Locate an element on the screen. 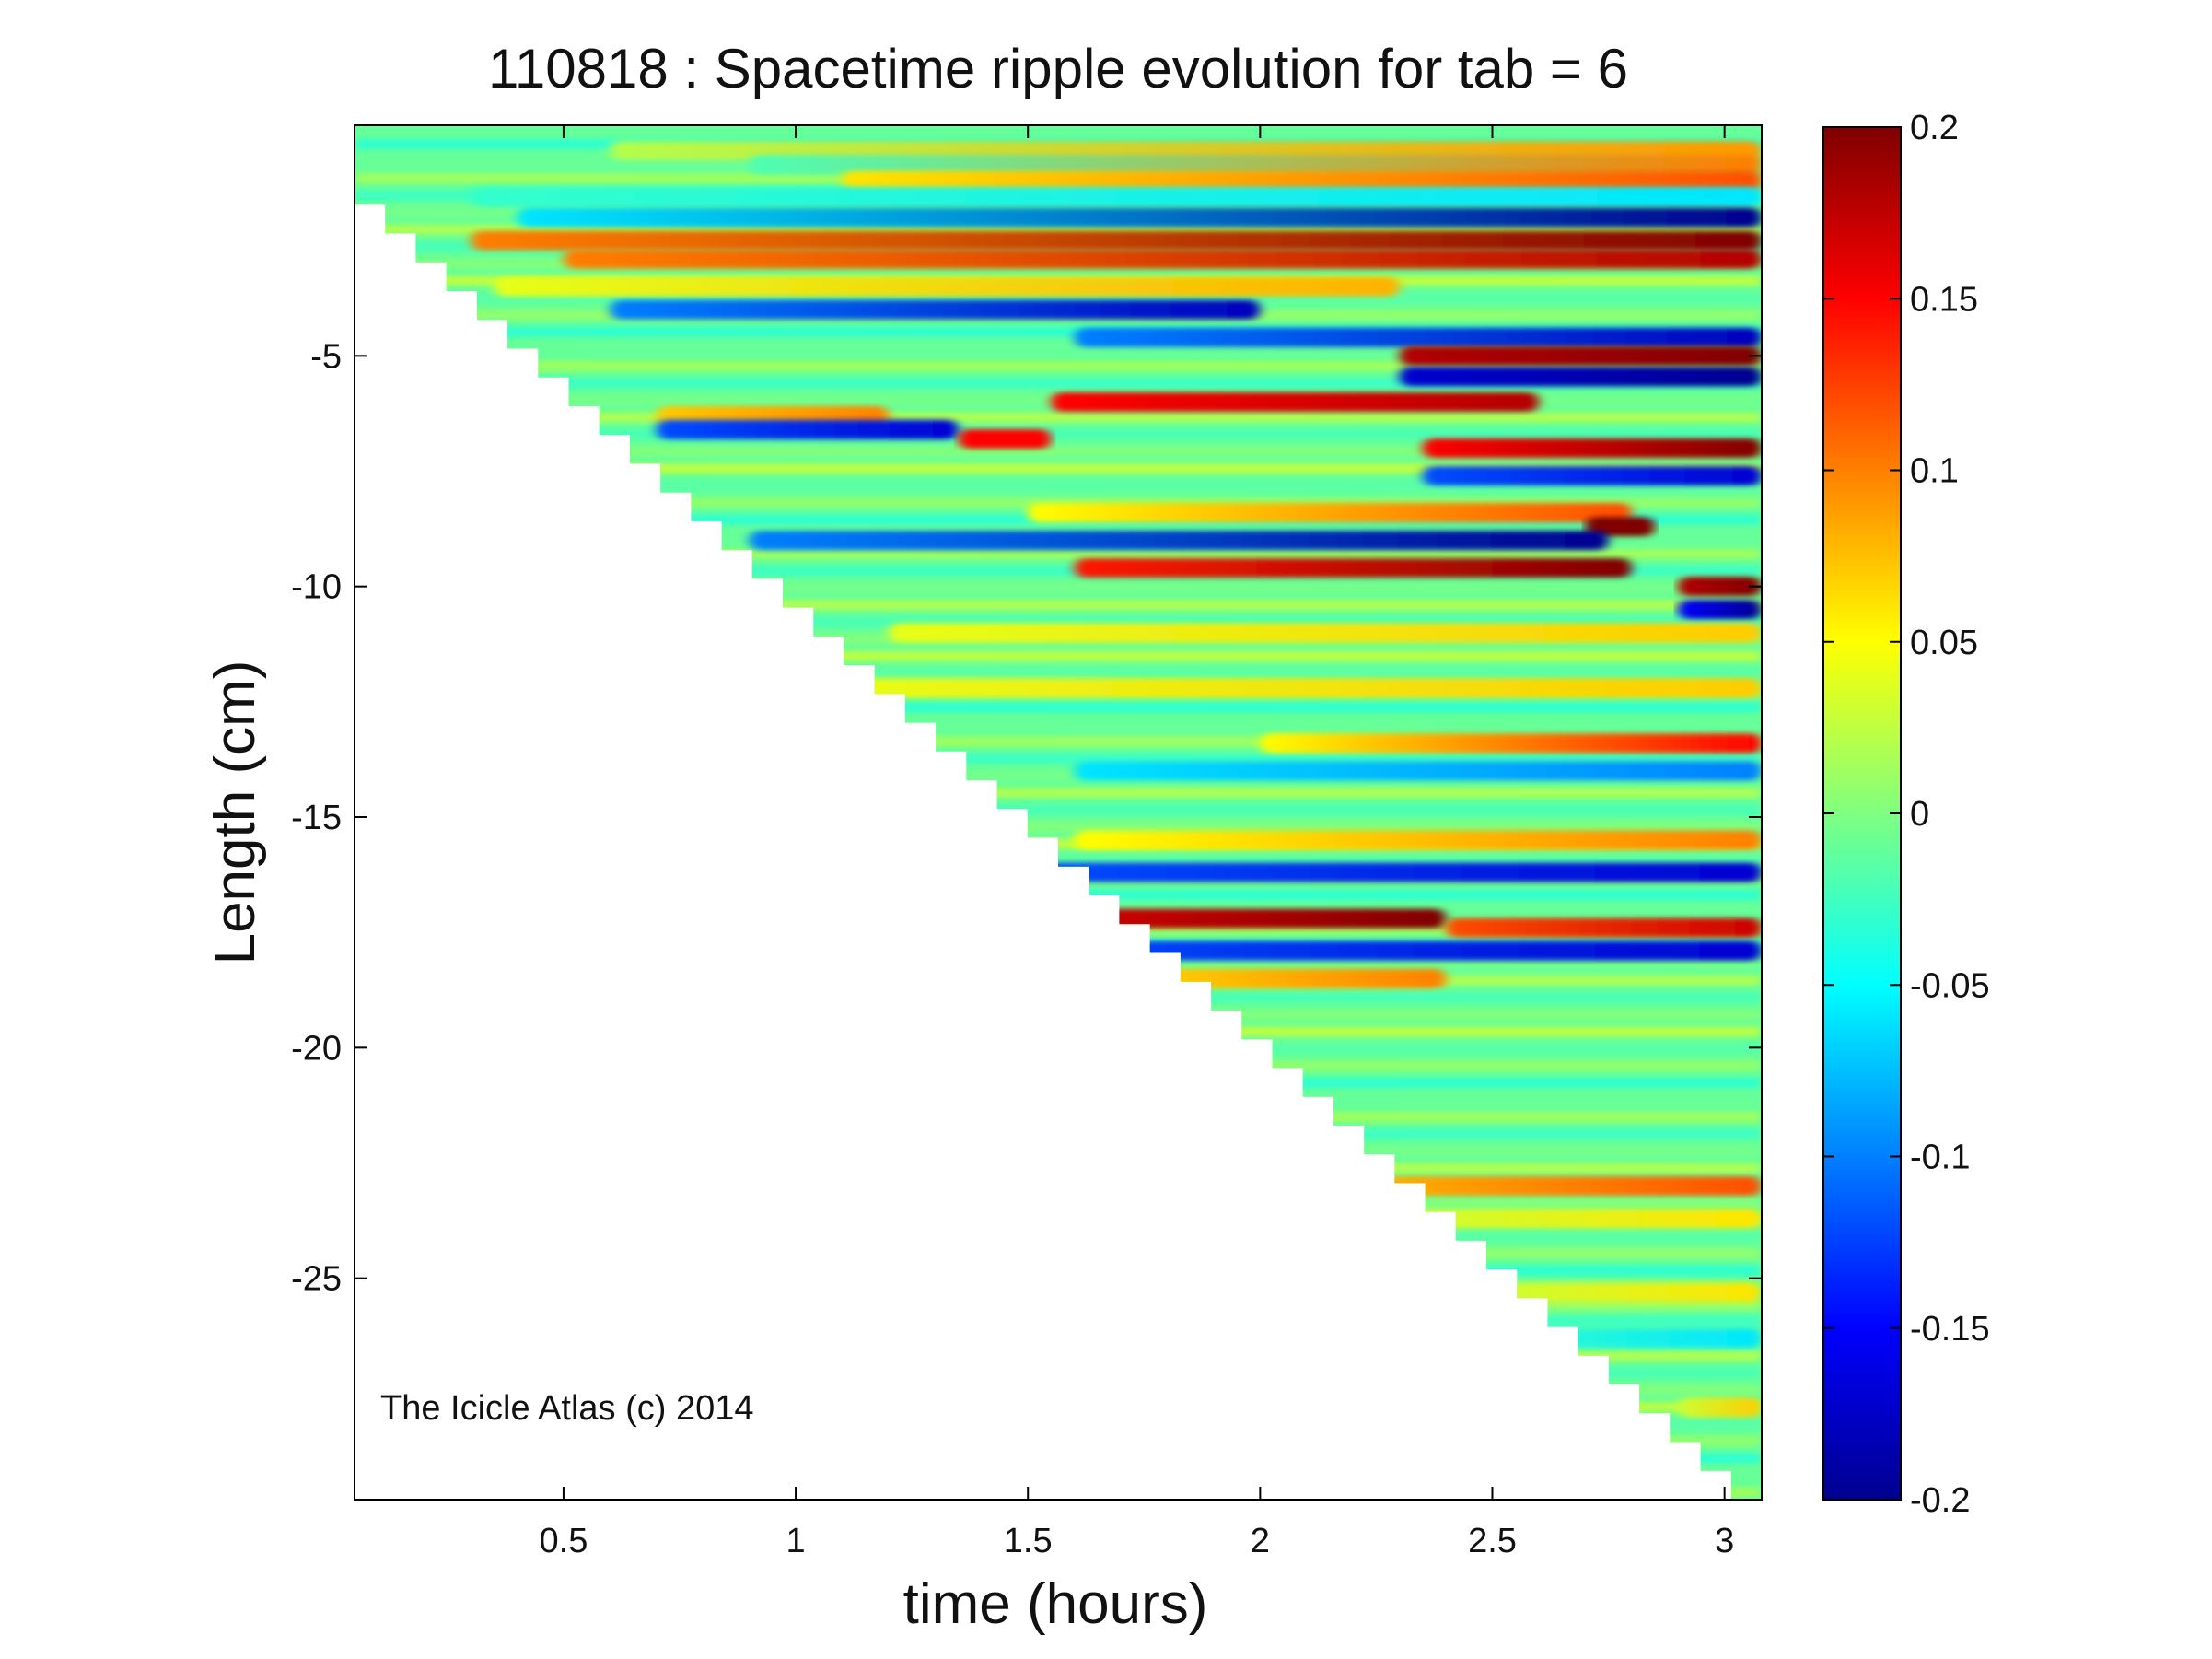 The width and height of the screenshot is (2212, 1659). x-axis-label: time (hours) is located at coordinates (1056, 1604).